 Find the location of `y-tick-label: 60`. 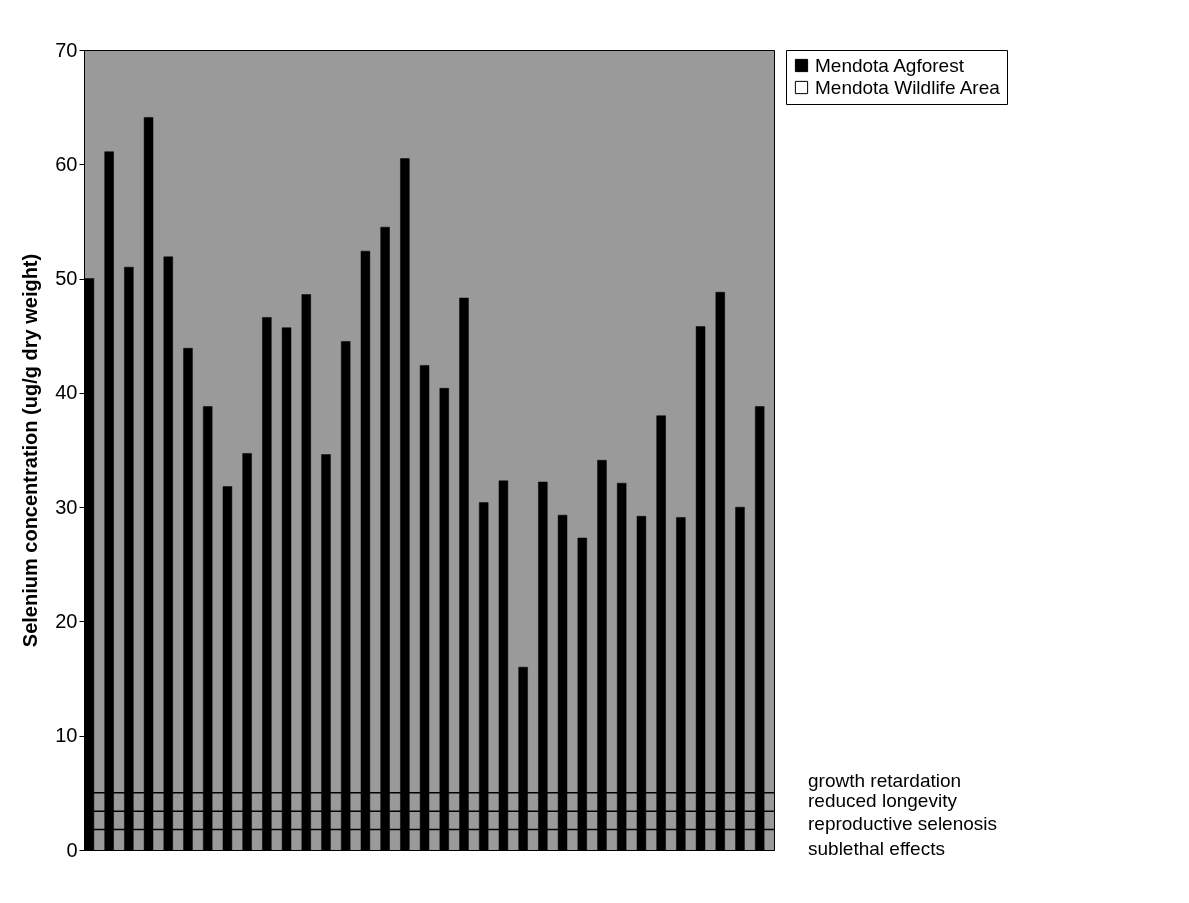

y-tick-label: 60 is located at coordinates (66, 163).